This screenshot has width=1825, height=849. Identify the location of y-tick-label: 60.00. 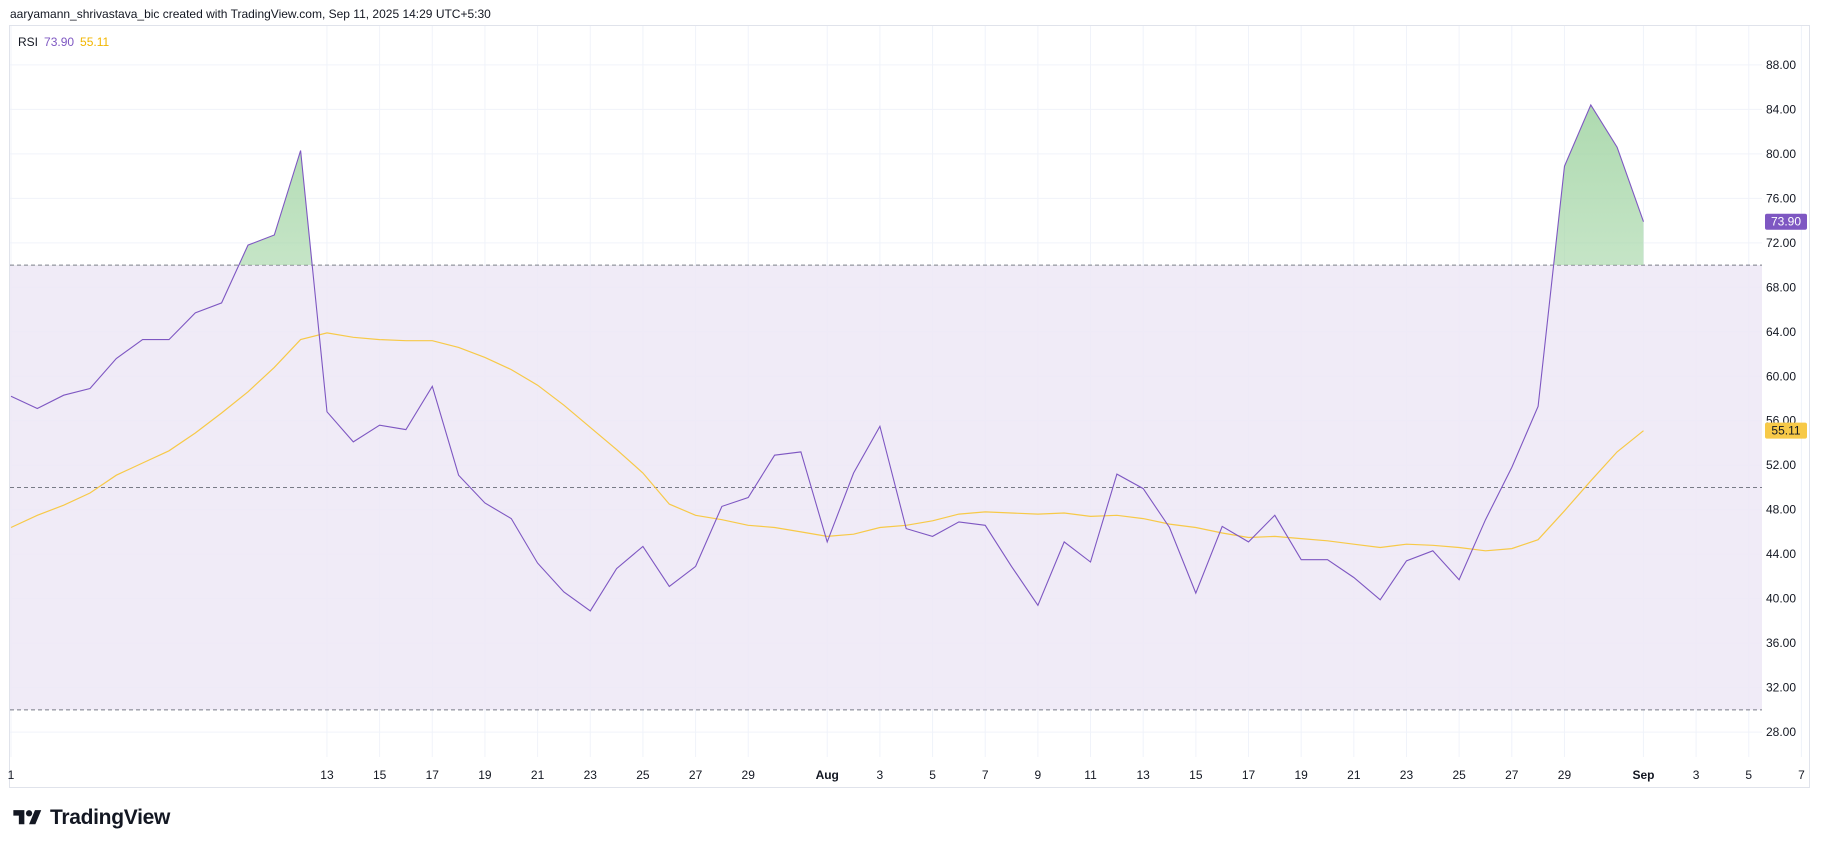
(1781, 376).